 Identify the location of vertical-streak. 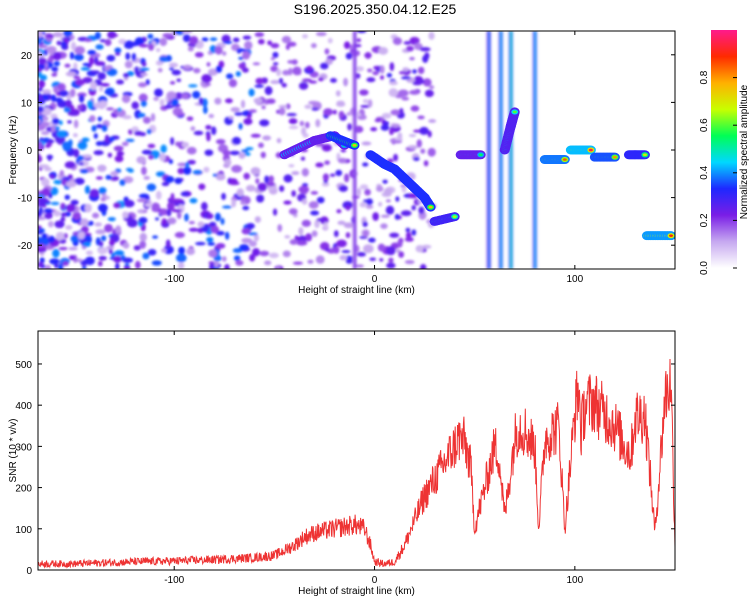
(354, 150).